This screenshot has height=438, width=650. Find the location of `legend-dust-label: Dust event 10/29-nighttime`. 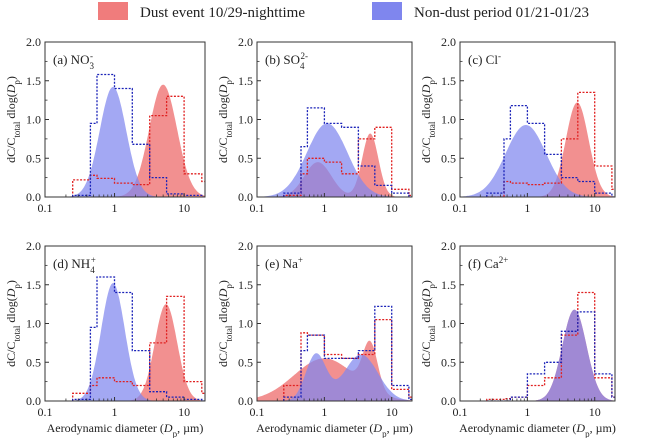

legend-dust-label: Dust event 10/29-nighttime is located at coordinates (222, 13).